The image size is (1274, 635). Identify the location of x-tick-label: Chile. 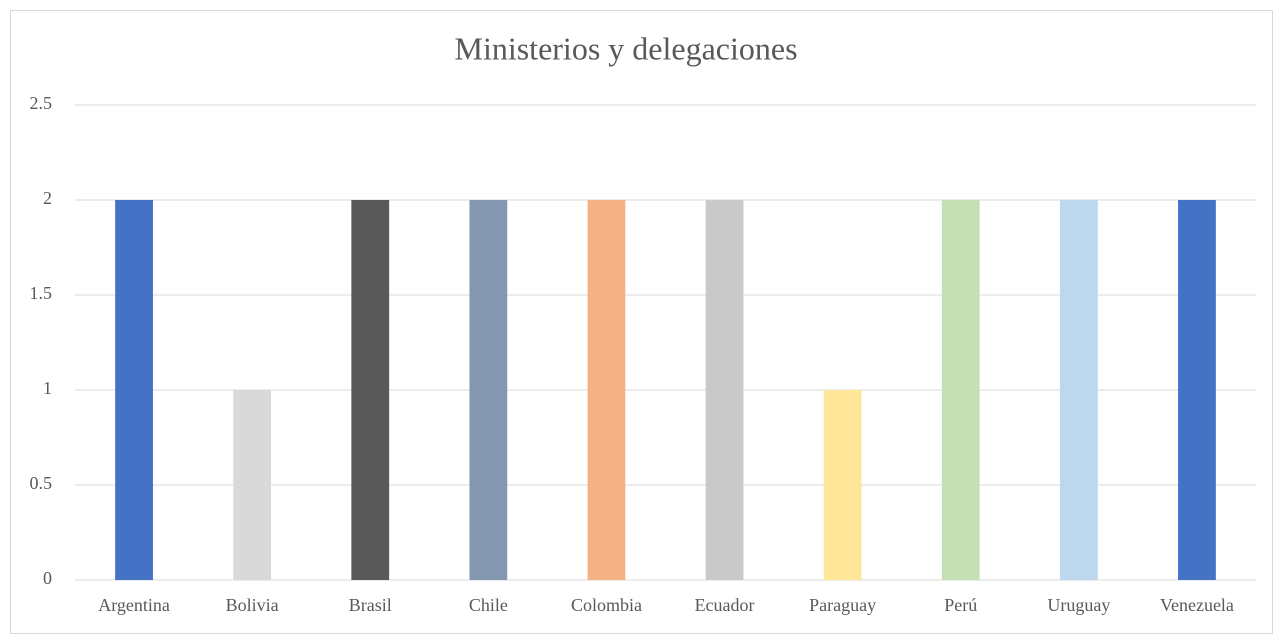
(488, 605).